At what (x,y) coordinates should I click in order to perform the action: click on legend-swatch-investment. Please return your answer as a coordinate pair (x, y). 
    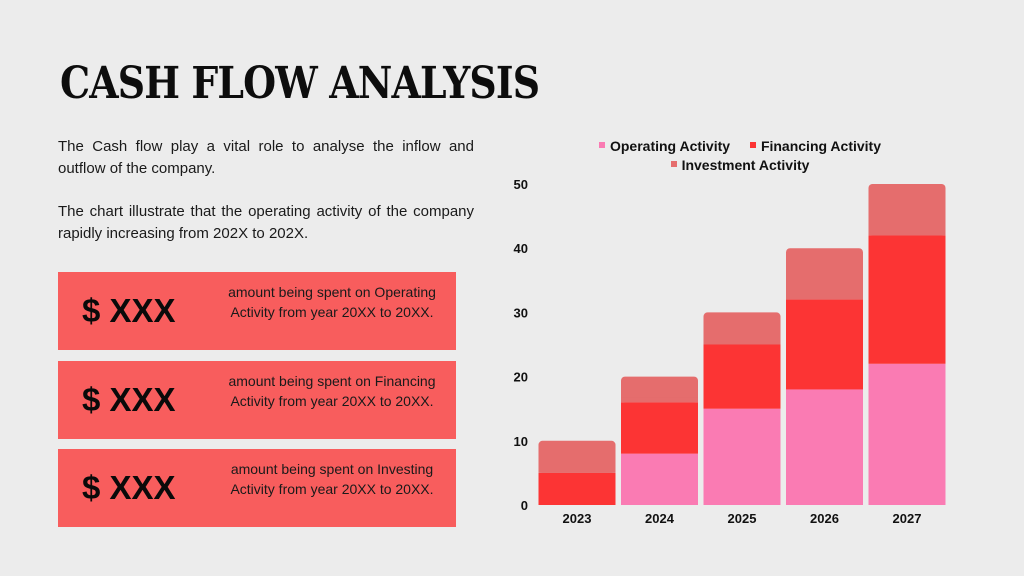
    Looking at the image, I should click on (673, 164).